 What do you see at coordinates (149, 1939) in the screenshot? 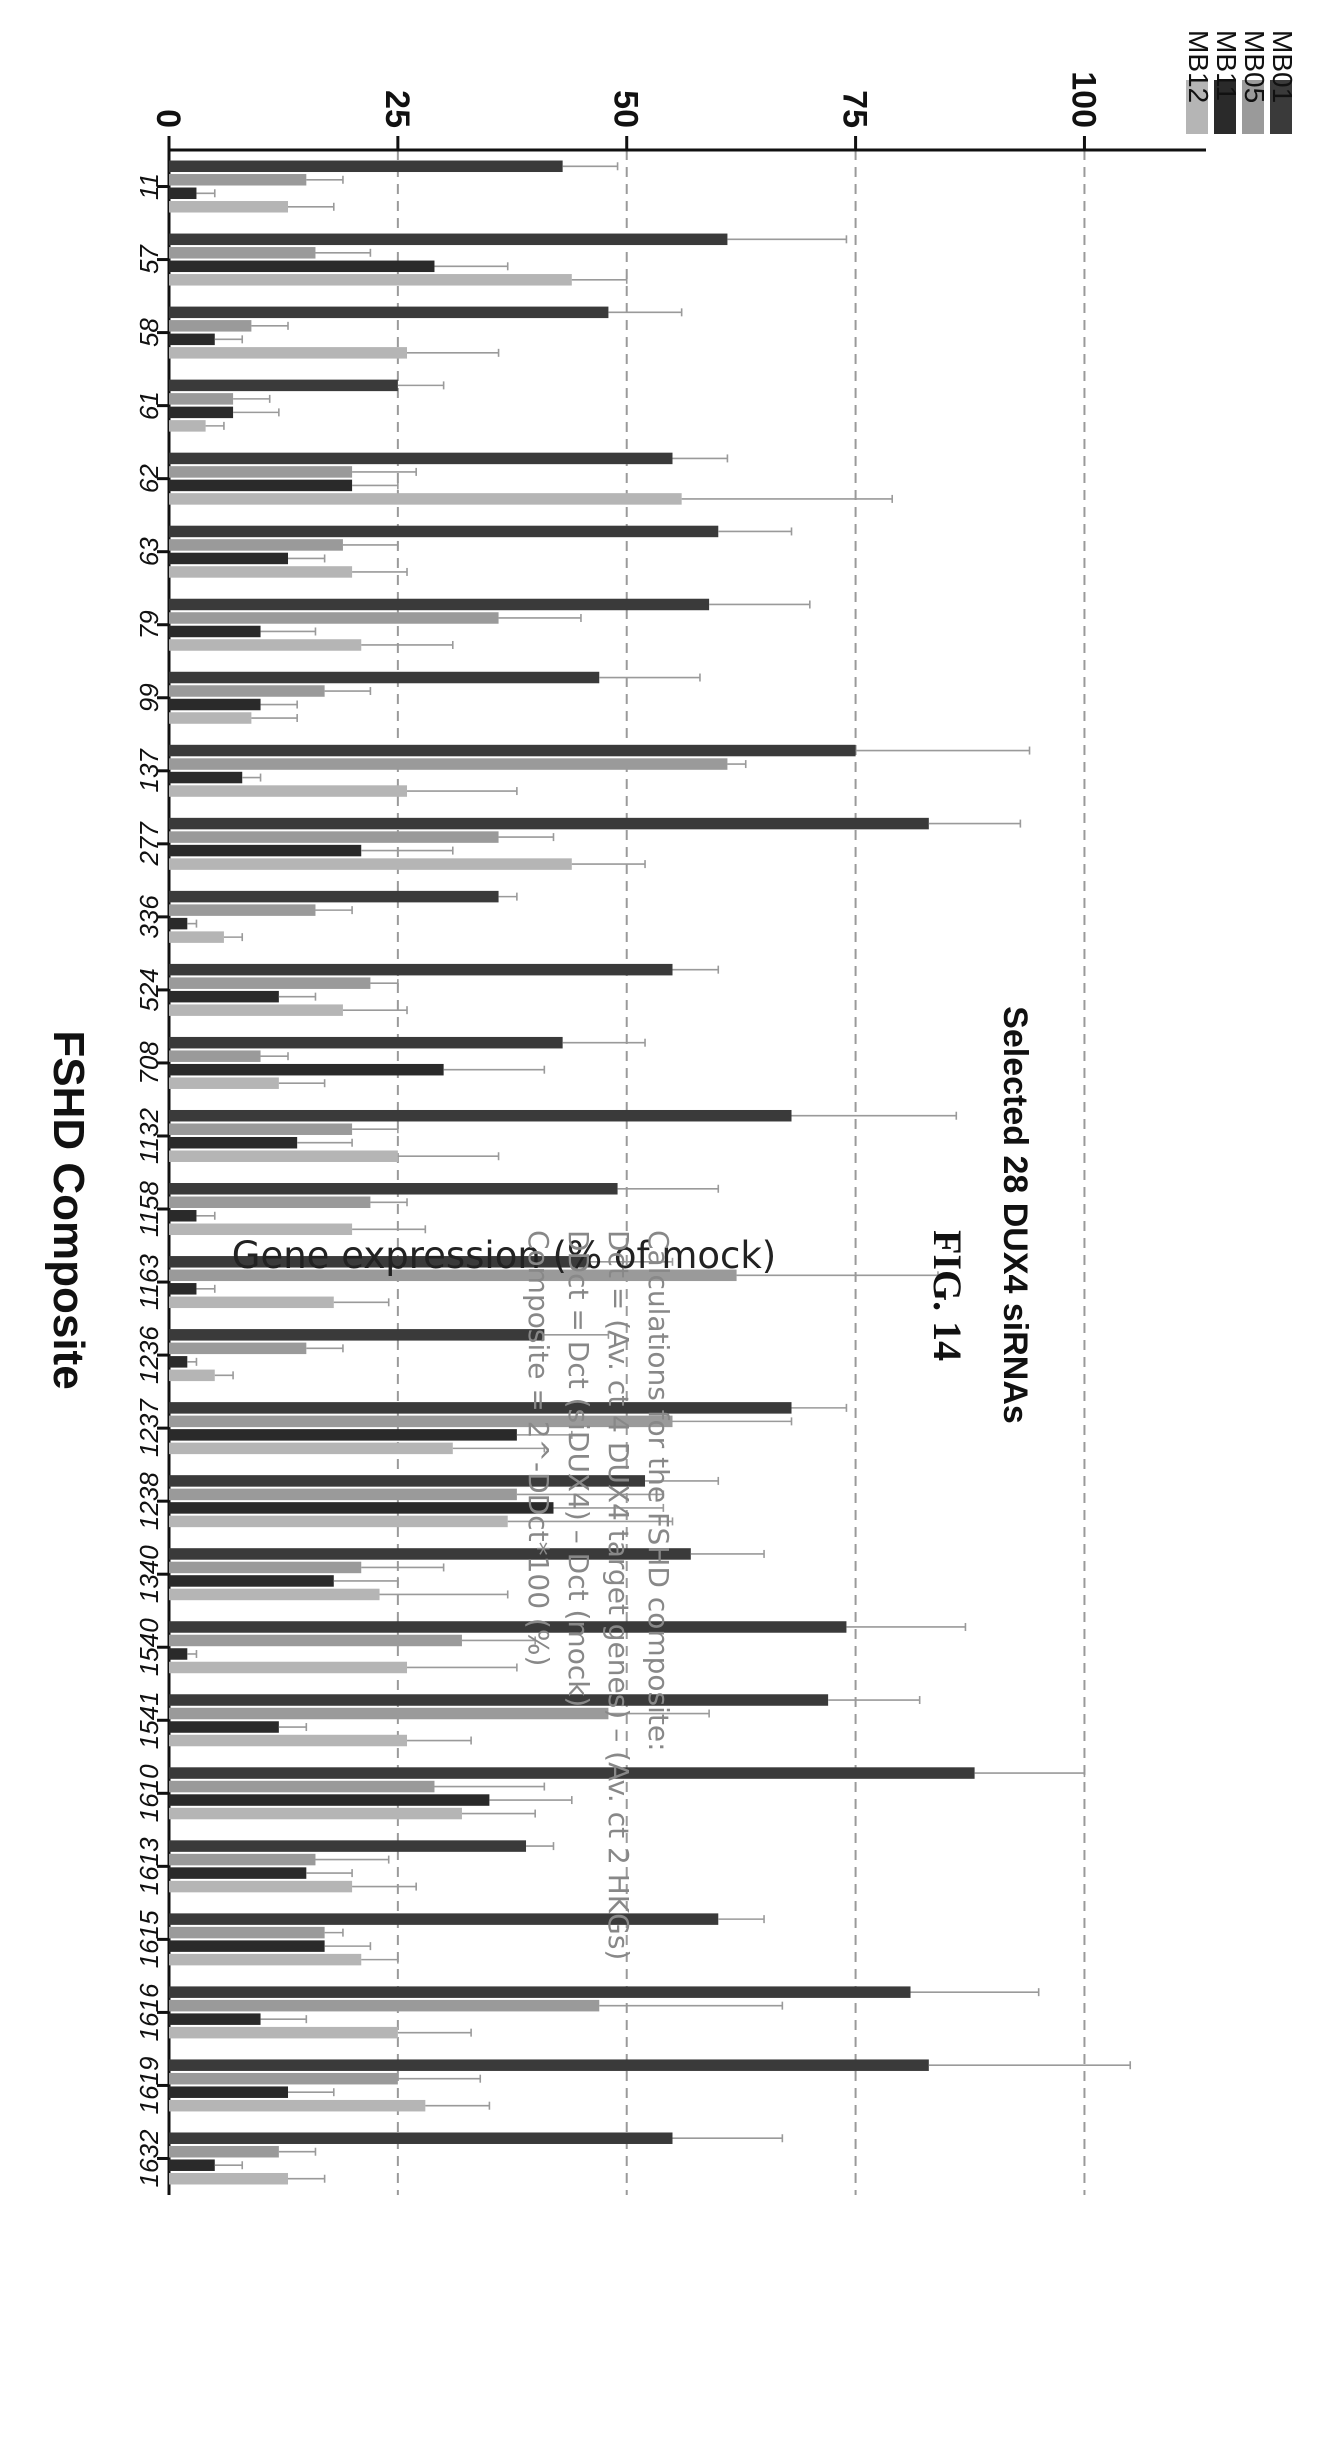
I see `x-tick-label-1615: 1615` at bounding box center [149, 1939].